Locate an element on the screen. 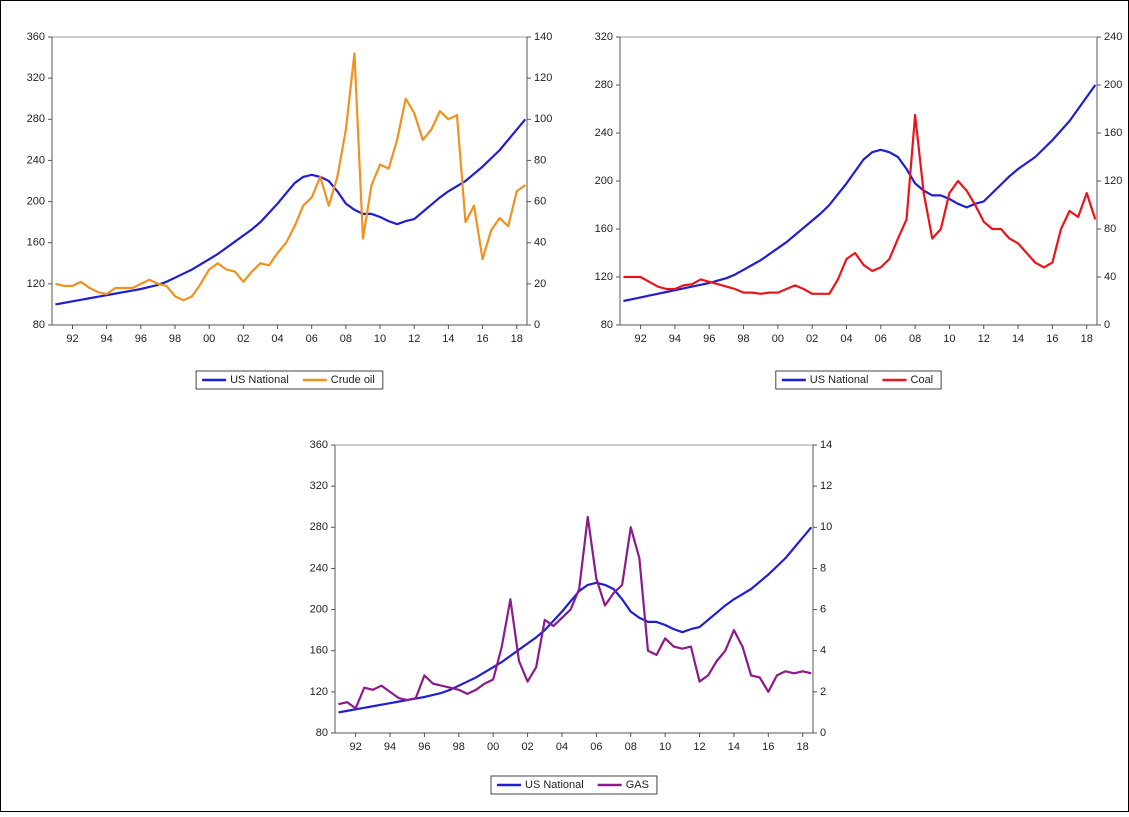 The width and height of the screenshot is (1129, 817). legend-label: Crude oil is located at coordinates (353, 380).